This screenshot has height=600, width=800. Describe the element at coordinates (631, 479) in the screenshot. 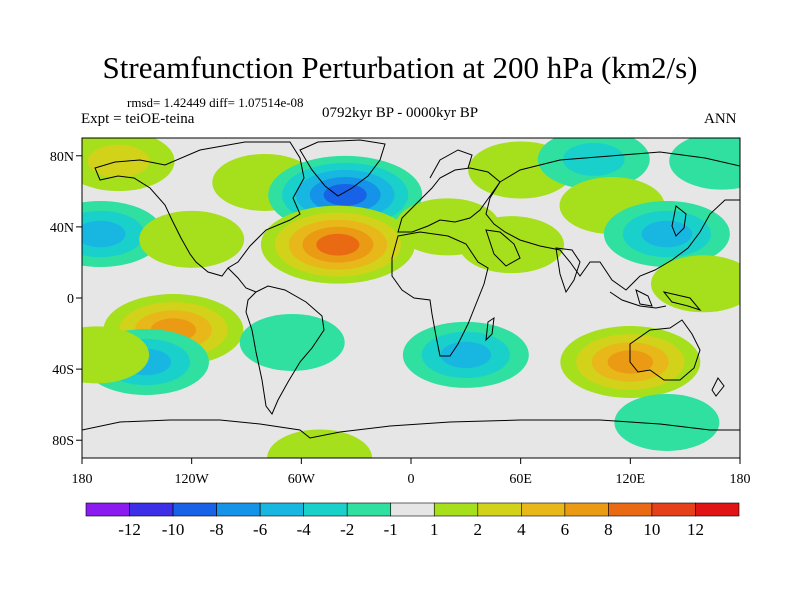

I see `x-tick-label: 120E` at that location.